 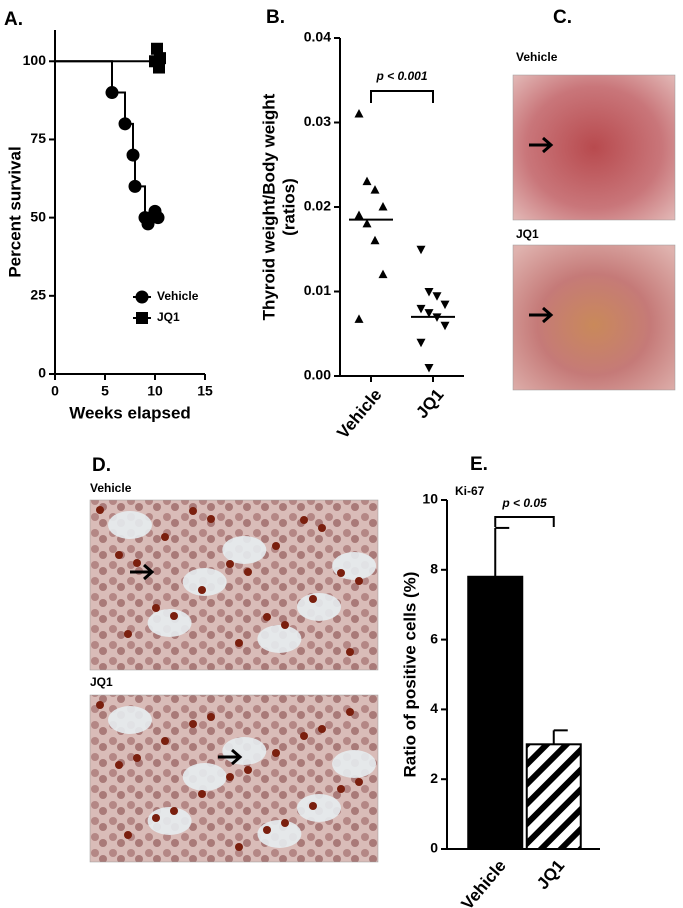 I want to click on annotation: p < 0.05, so click(x=524, y=503).